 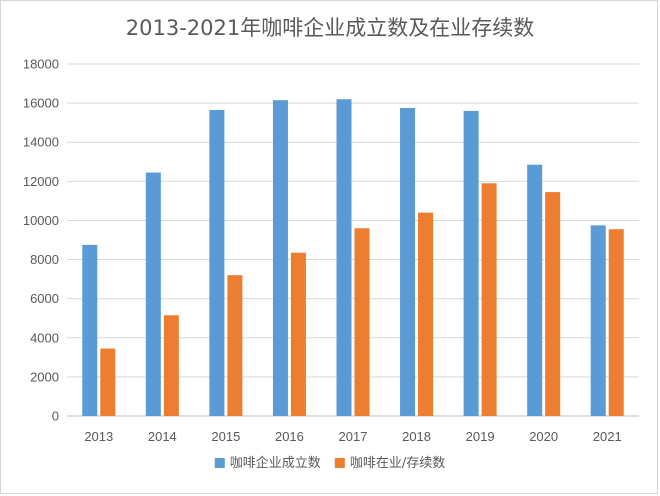 I want to click on bar-series-2-2019, so click(x=489, y=299).